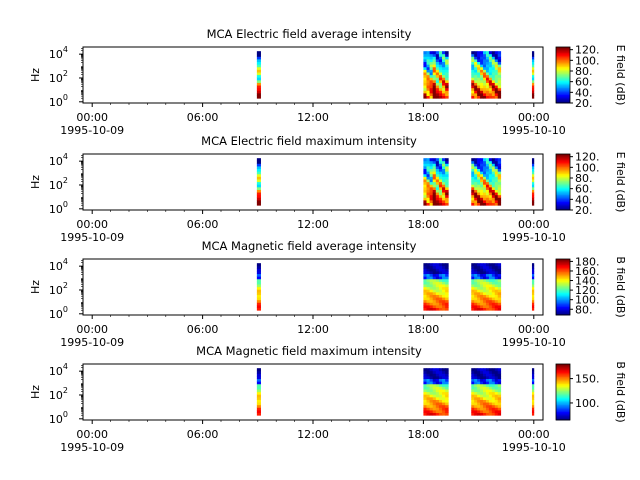  Describe the element at coordinates (584, 210) in the screenshot. I see `colorbar-tick-label: 20.` at that location.